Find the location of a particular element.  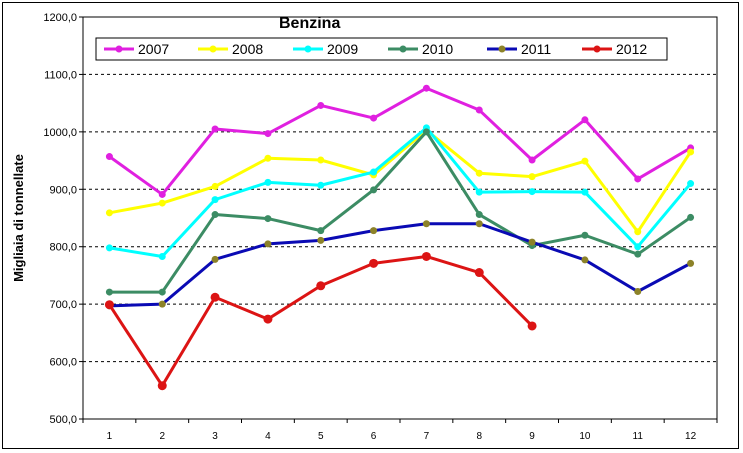

chart-title: Benzina is located at coordinates (309, 23).